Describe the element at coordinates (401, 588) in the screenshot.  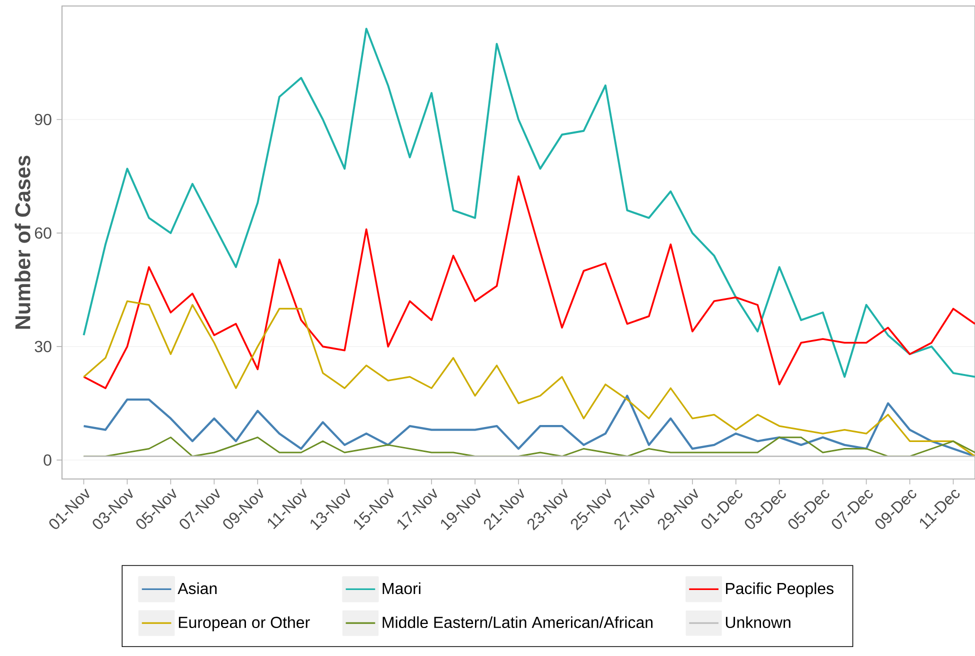
I see `legend-label: Maori` at that location.